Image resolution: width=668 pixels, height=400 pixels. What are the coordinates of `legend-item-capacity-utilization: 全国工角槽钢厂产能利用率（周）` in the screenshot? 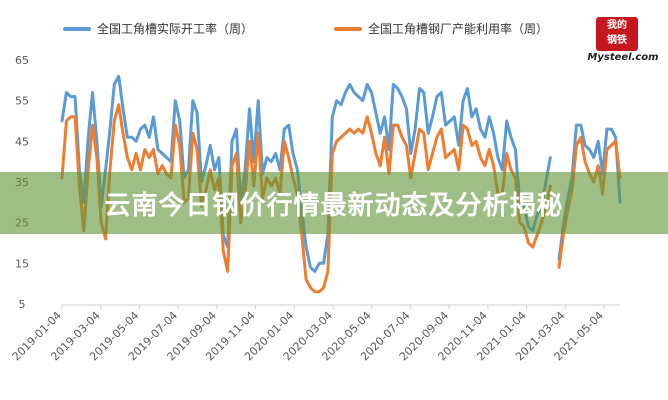 It's located at (441, 28).